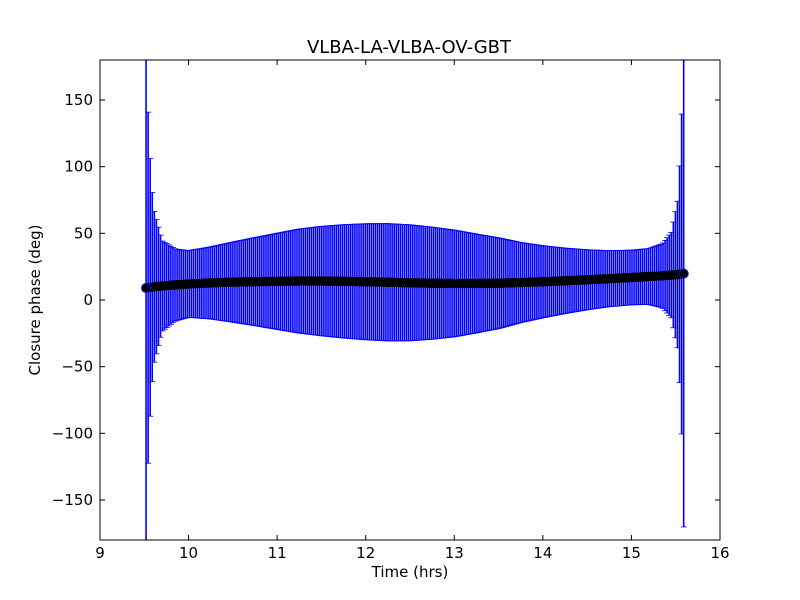 The image size is (800, 600). What do you see at coordinates (542, 553) in the screenshot?
I see `x-tick-label: 14` at bounding box center [542, 553].